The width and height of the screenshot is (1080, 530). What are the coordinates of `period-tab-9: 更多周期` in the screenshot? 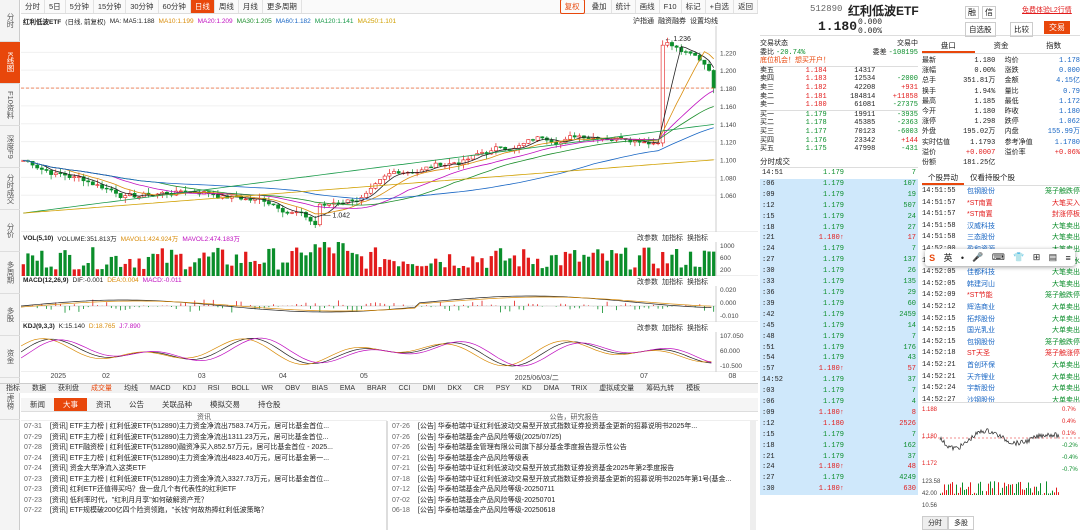 It's located at (282, 6).